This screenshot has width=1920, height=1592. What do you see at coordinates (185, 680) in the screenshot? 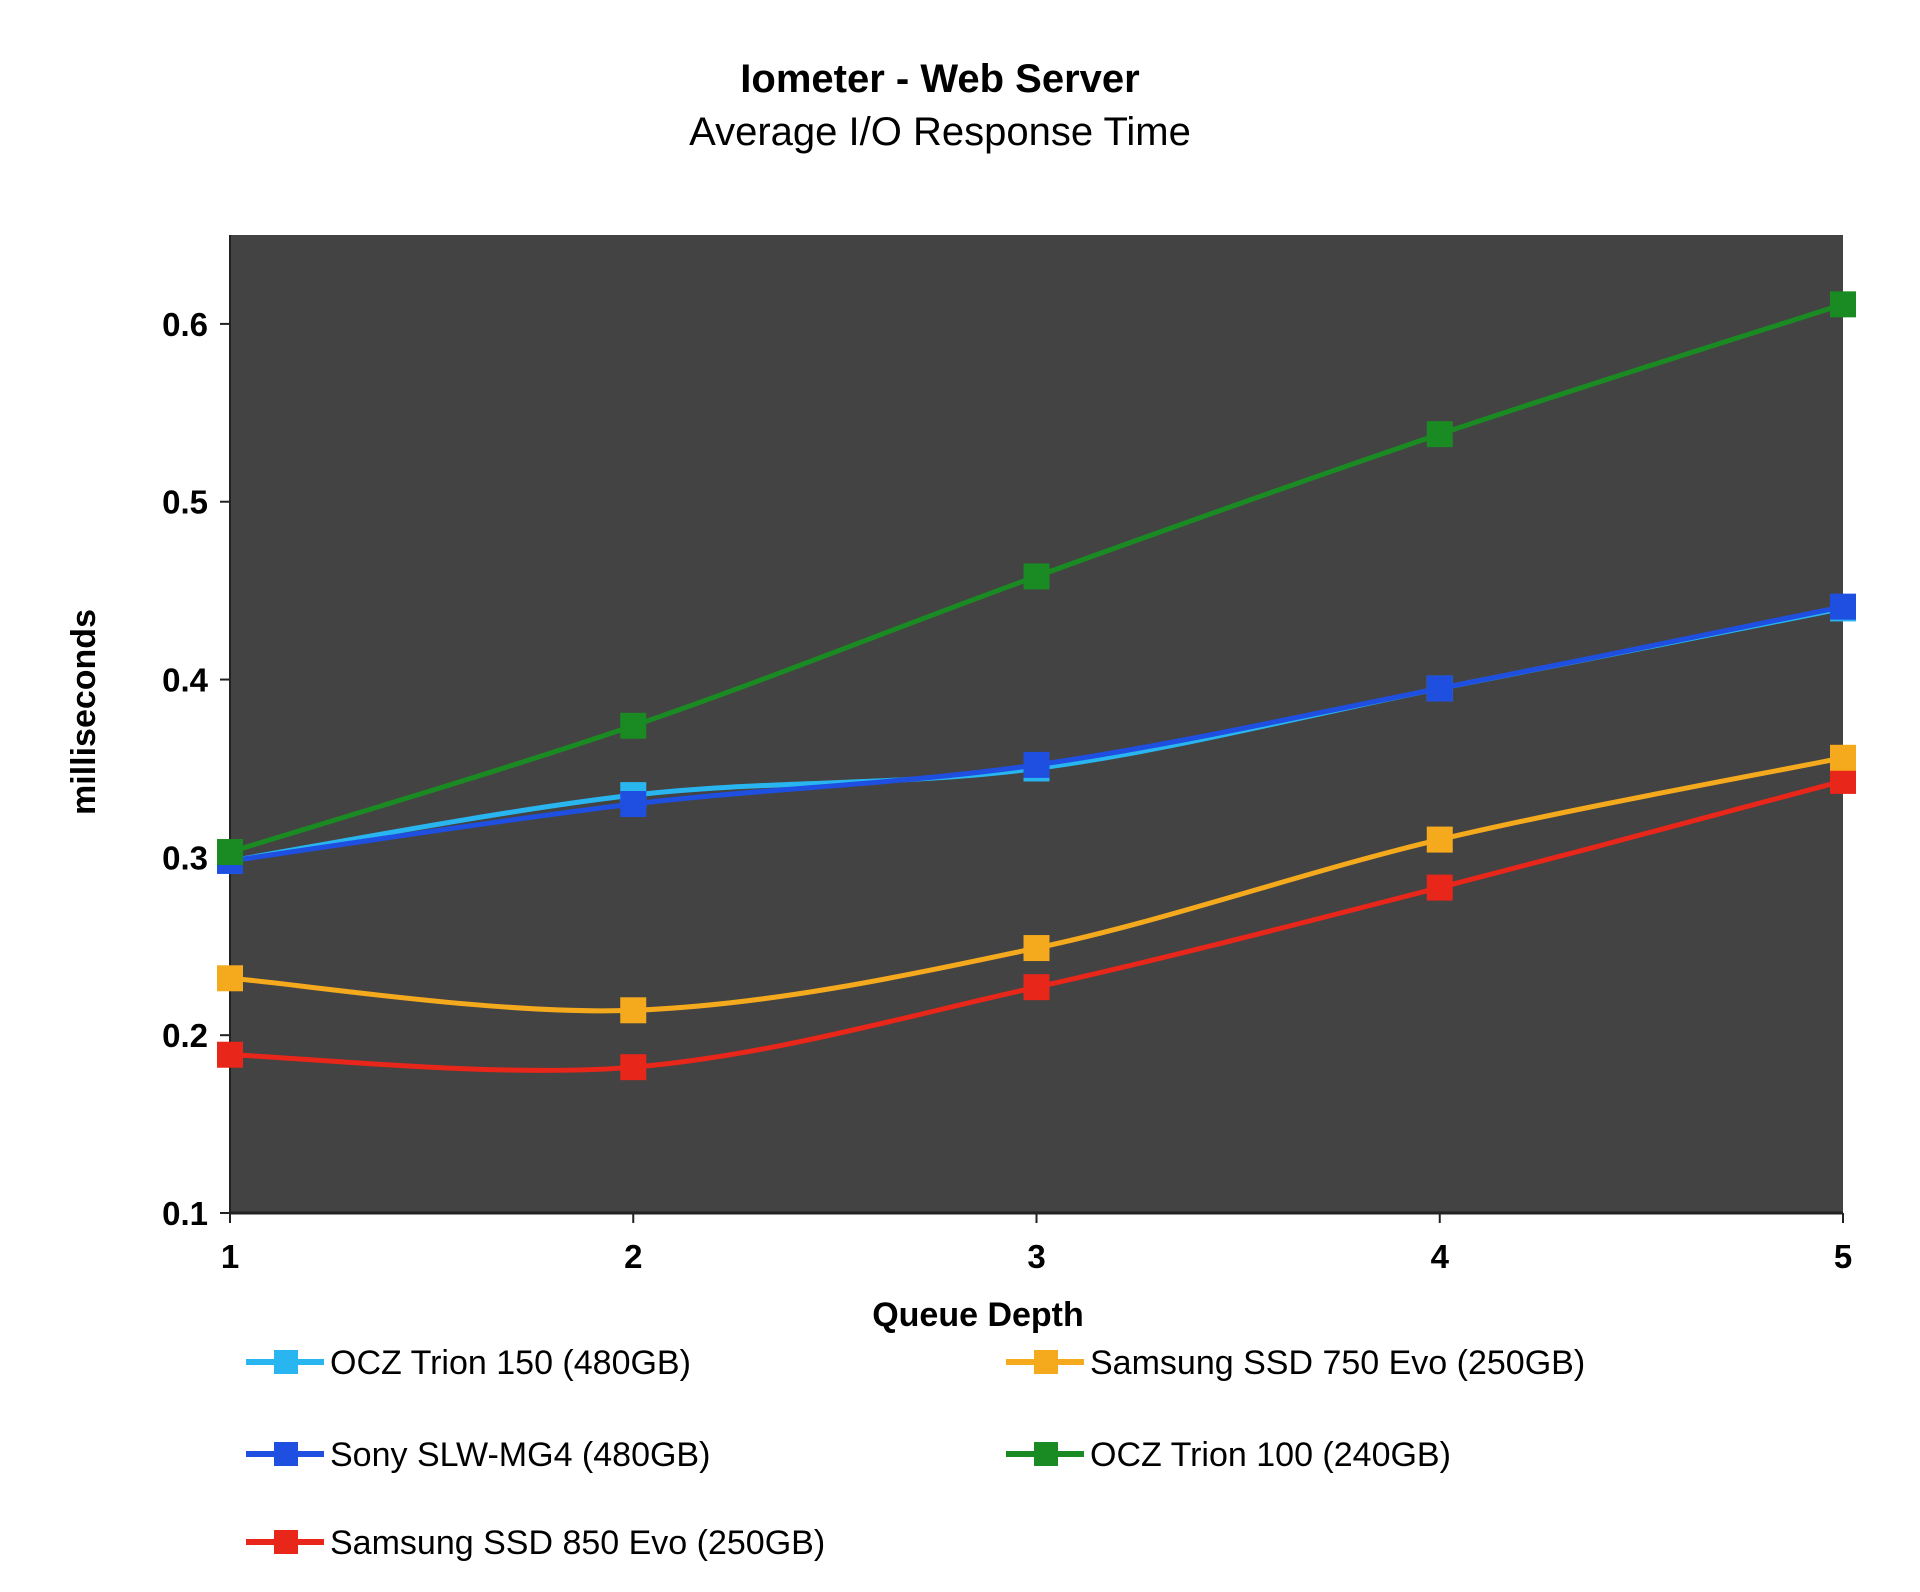
I see `y-tick-label: 0.4` at bounding box center [185, 680].